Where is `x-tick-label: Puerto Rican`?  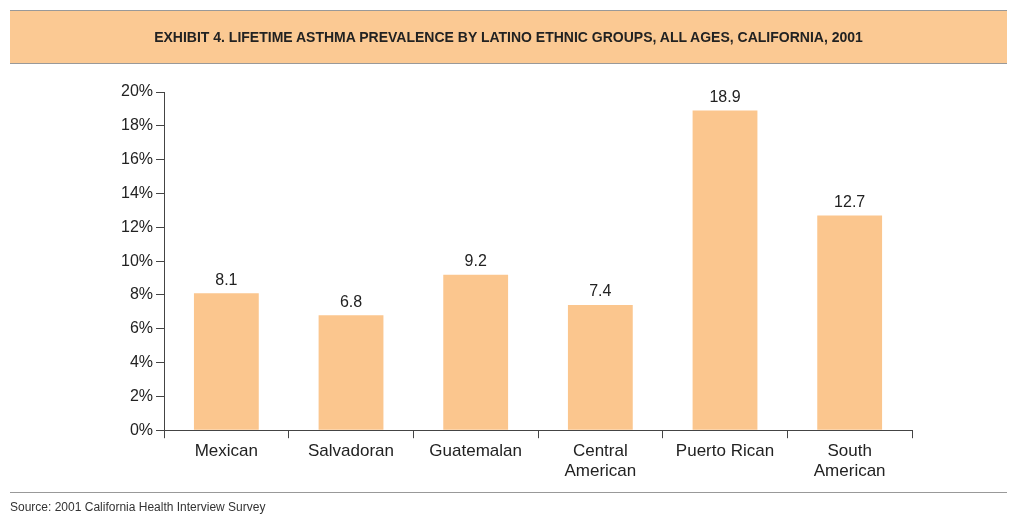
x-tick-label: Puerto Rican is located at coordinates (725, 451).